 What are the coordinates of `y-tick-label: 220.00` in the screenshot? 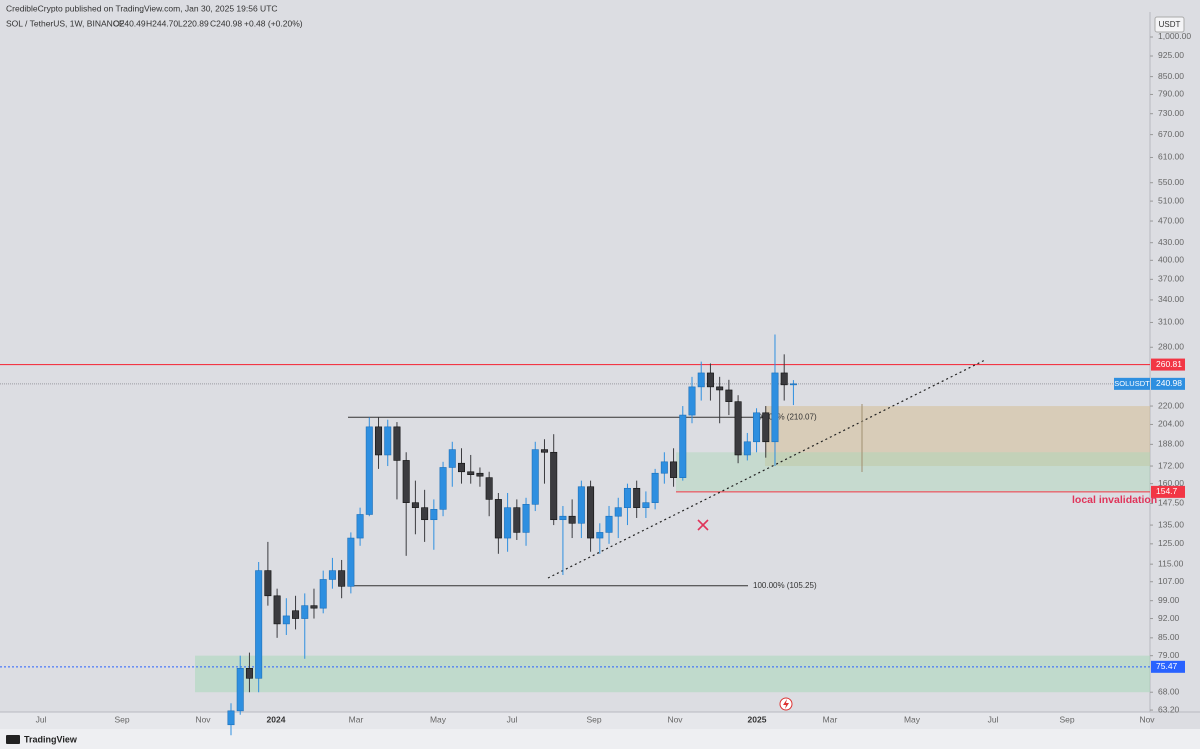 It's located at (1171, 405).